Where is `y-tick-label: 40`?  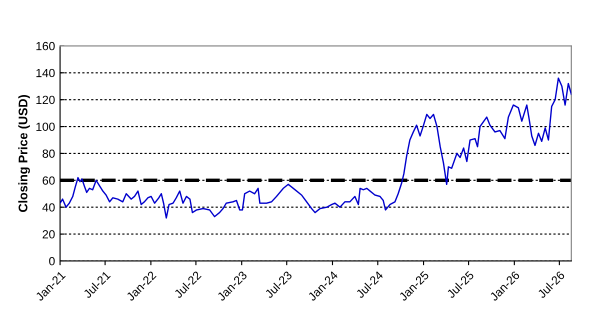 y-tick-label: 40 is located at coordinates (48, 207).